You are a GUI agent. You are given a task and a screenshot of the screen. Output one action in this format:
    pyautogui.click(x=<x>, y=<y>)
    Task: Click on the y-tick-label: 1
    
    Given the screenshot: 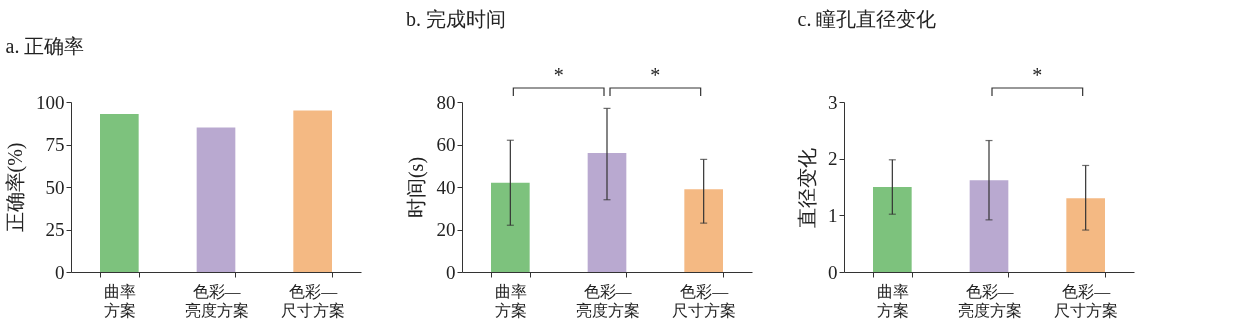 What is the action you would take?
    pyautogui.click(x=833, y=215)
    